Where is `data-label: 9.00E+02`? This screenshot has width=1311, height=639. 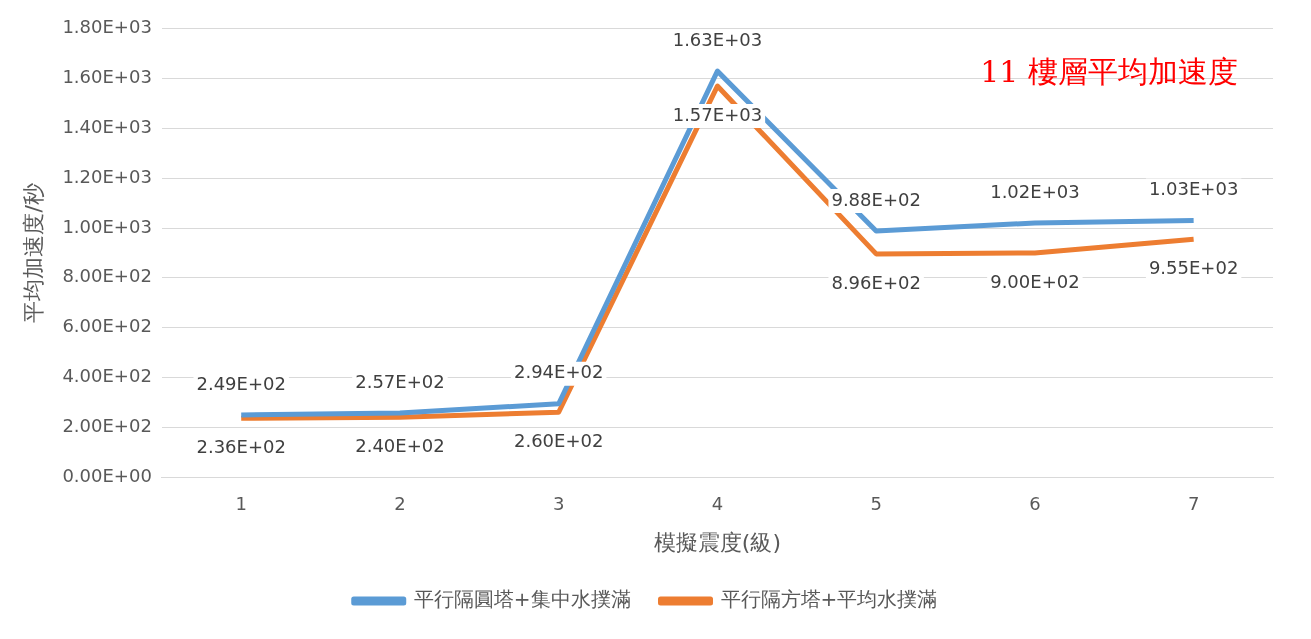 data-label: 9.00E+02 is located at coordinates (1035, 281).